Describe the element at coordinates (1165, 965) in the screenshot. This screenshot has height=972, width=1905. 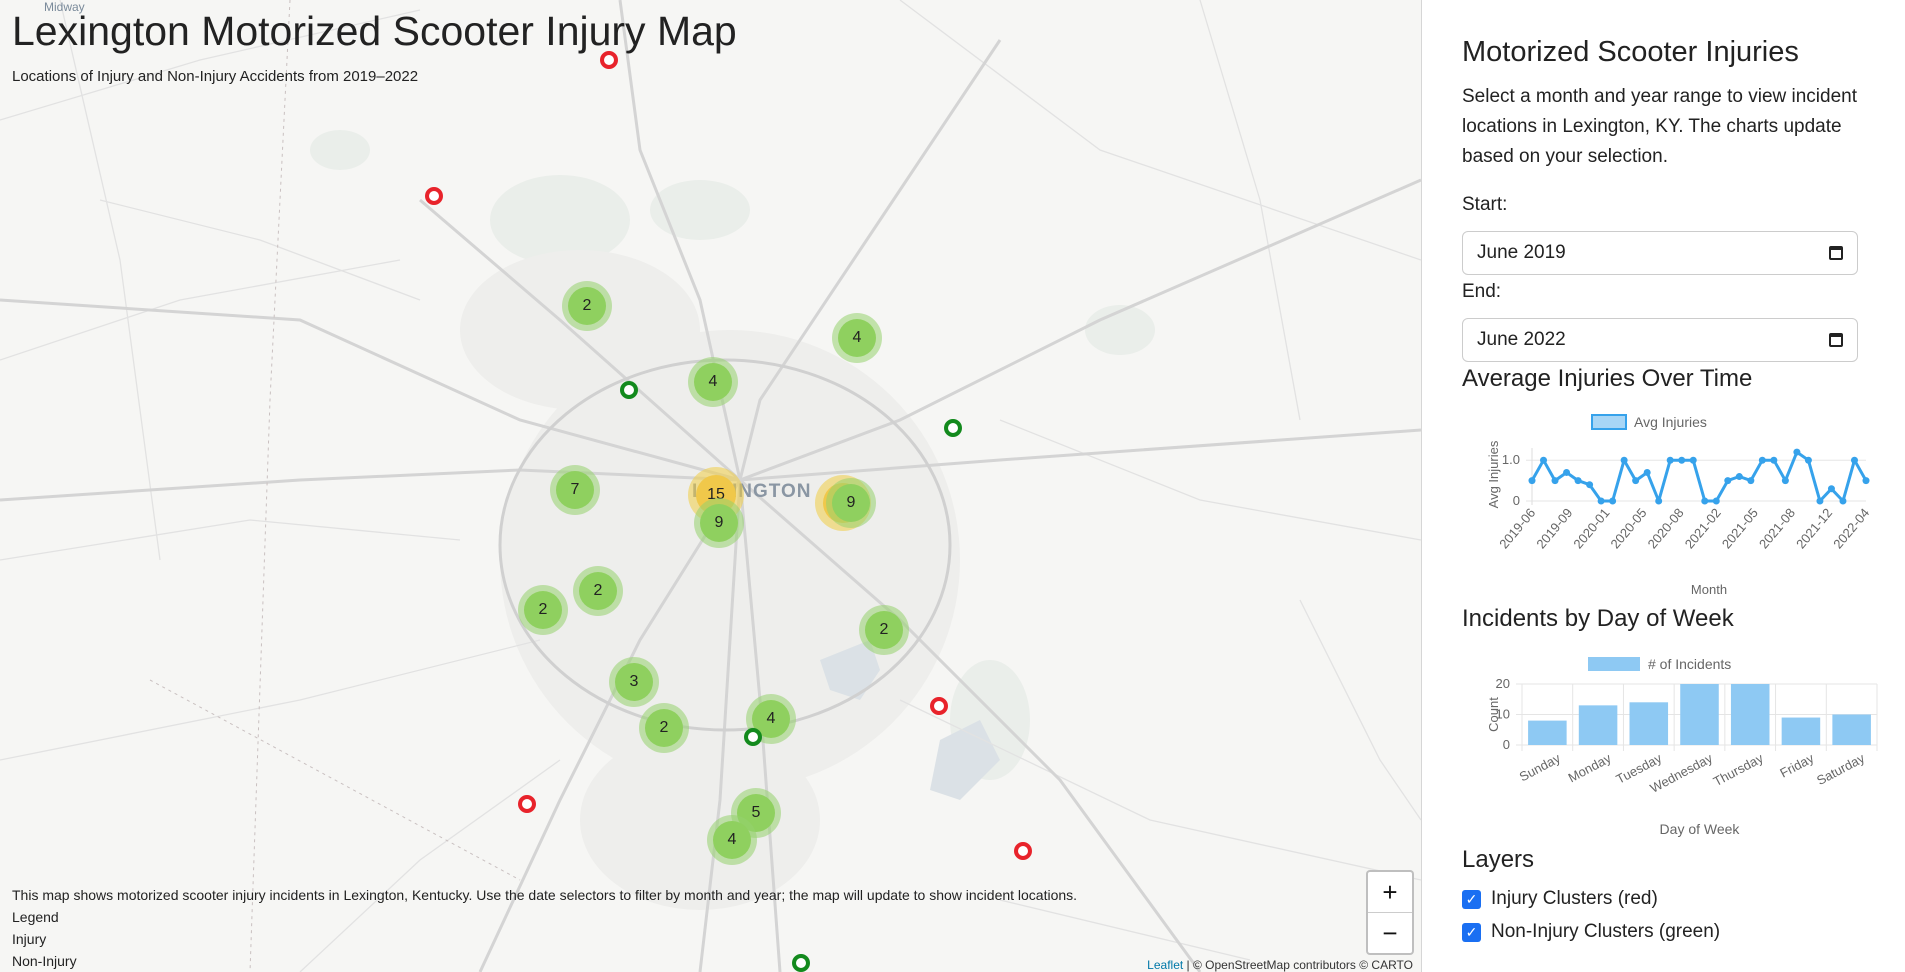
I see `leaflet-link: Leaflet` at that location.